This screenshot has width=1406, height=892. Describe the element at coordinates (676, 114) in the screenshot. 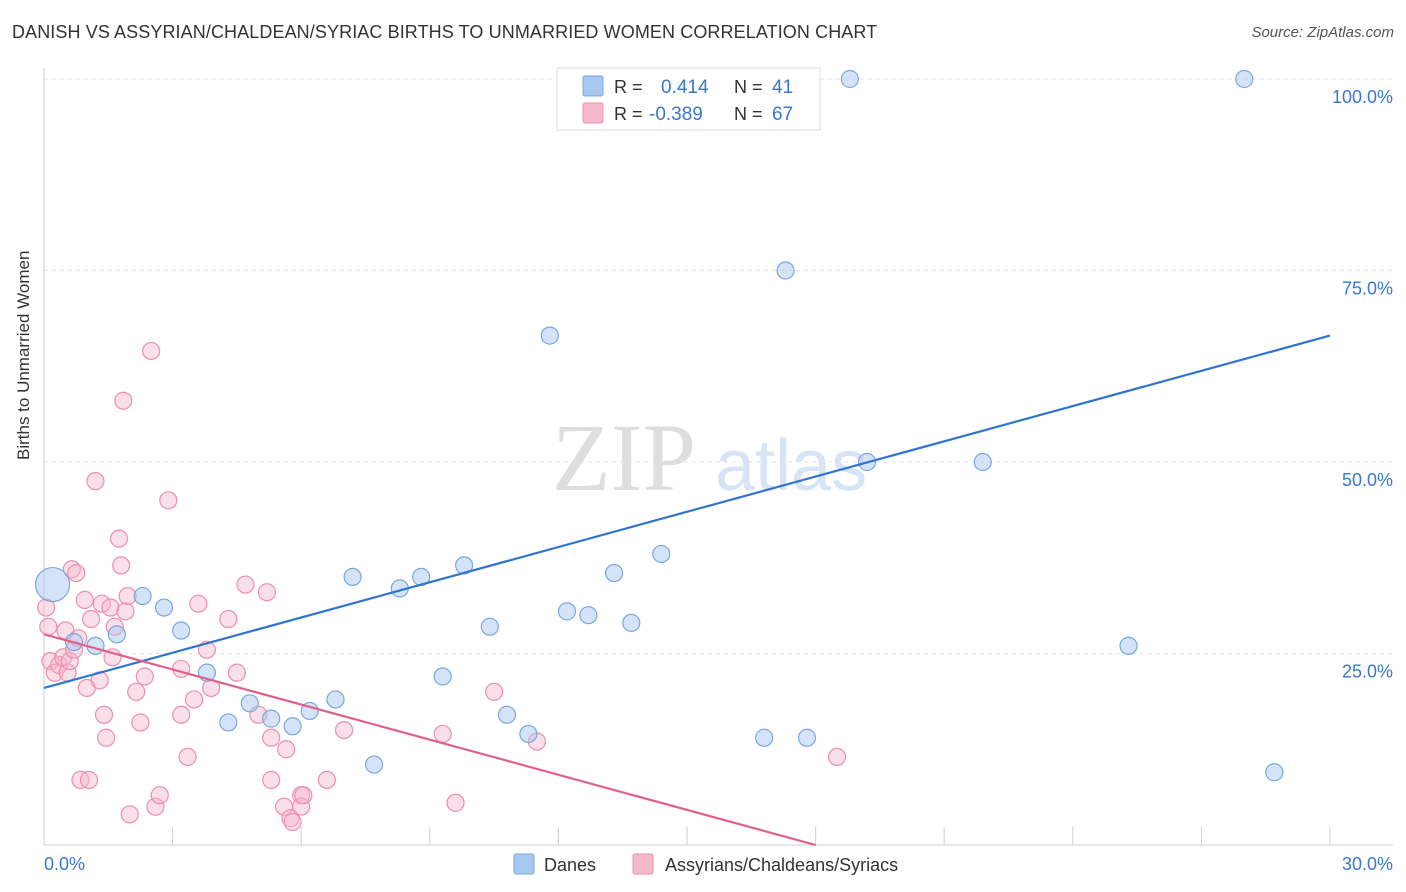

I see `stats-r-value-assyrians: -0.389` at that location.